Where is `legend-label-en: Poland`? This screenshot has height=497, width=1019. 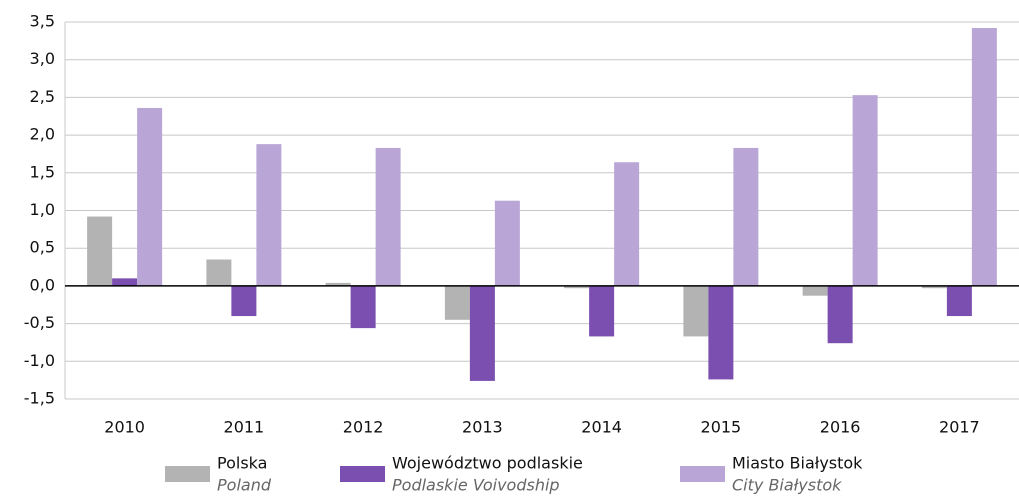
legend-label-en: Poland is located at coordinates (244, 485).